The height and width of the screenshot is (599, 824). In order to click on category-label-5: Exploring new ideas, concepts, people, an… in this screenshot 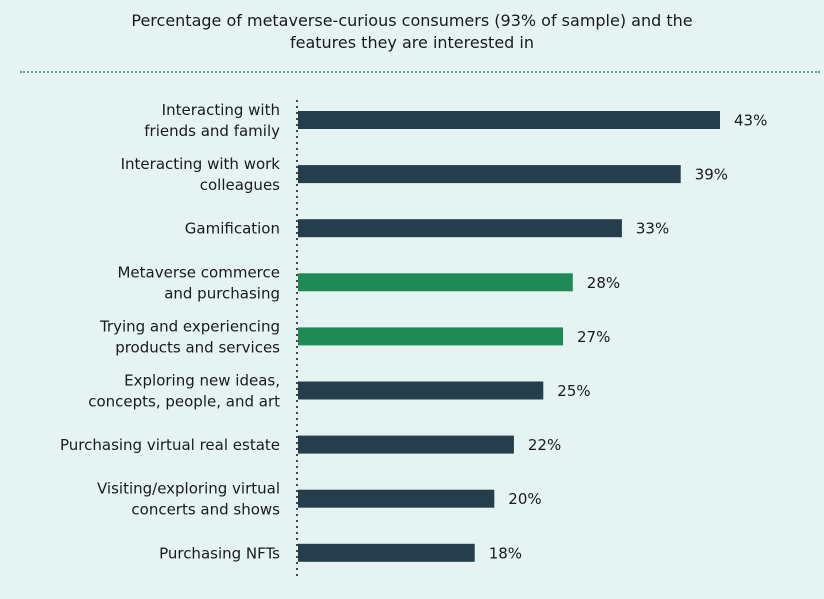, I will do `click(184, 391)`.